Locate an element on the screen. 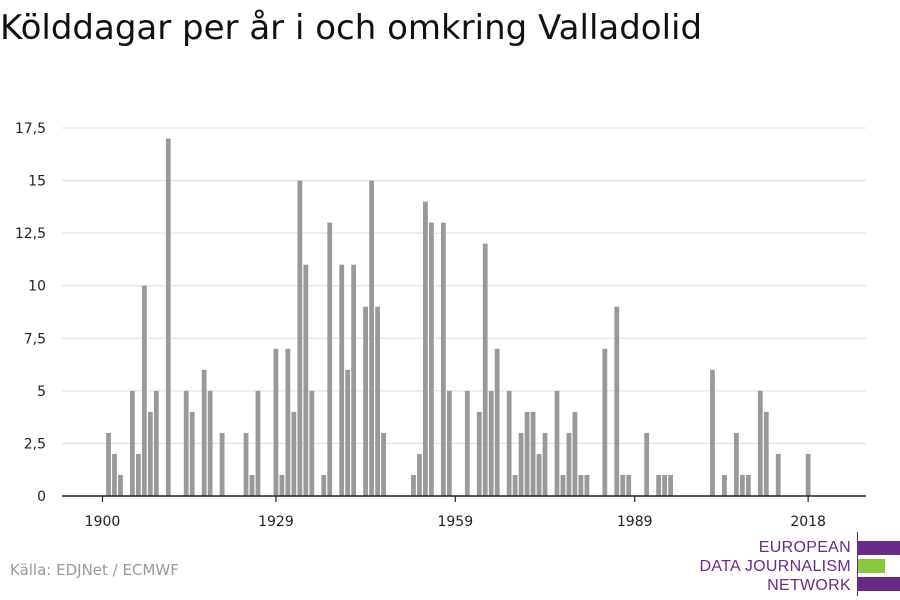  logo-line-2: DATA JOURNALISM is located at coordinates (775, 566).